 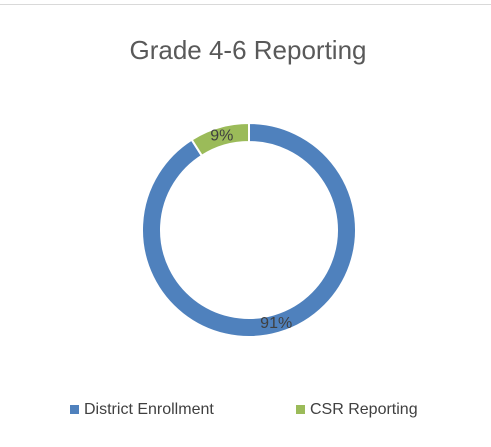 What do you see at coordinates (364, 409) in the screenshot?
I see `legend-label: CSR Reporting` at bounding box center [364, 409].